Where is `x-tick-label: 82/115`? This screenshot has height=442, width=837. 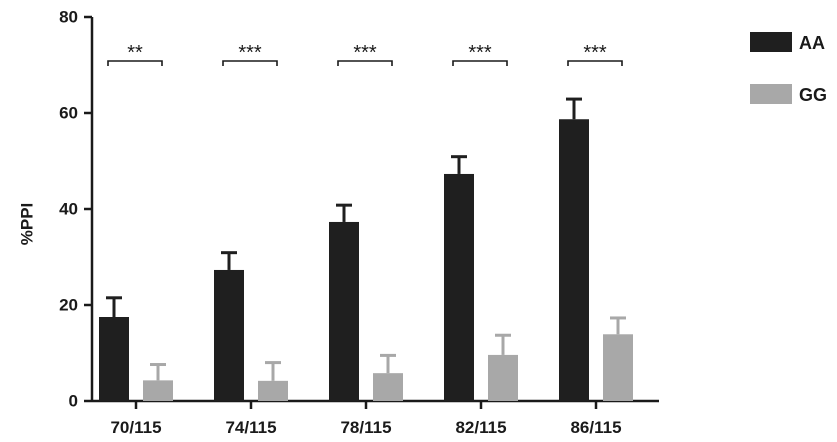 x-tick-label: 82/115 is located at coordinates (480, 427).